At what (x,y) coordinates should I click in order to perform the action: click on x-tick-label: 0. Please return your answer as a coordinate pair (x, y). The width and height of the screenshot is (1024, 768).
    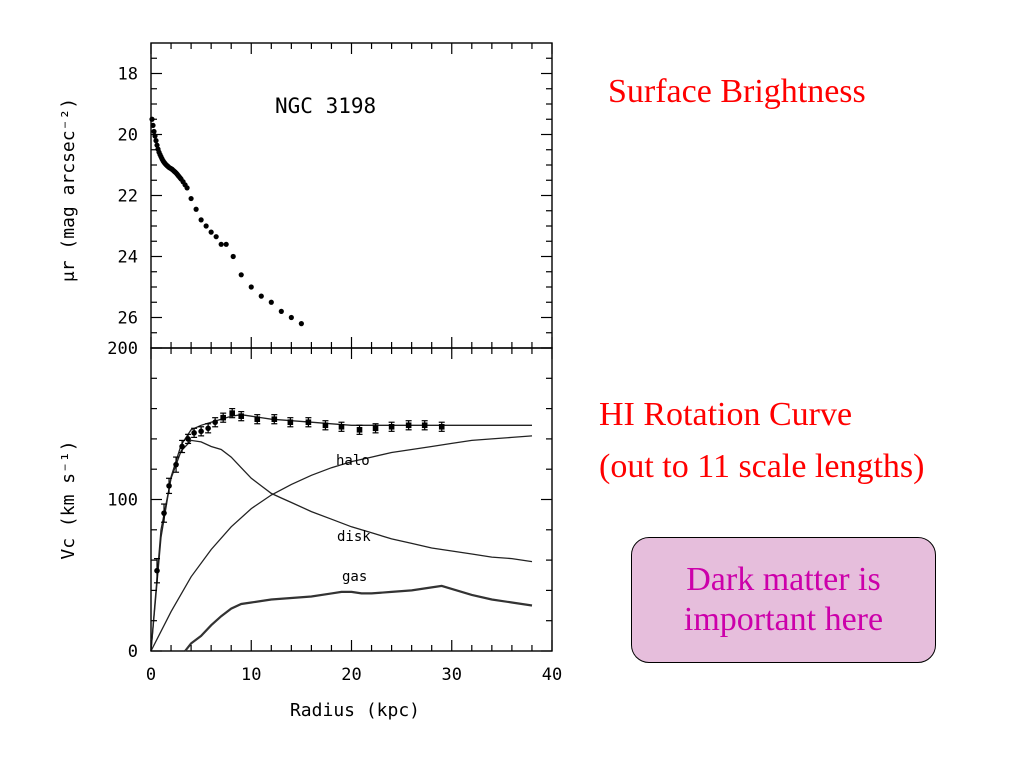
    Looking at the image, I should click on (151, 675).